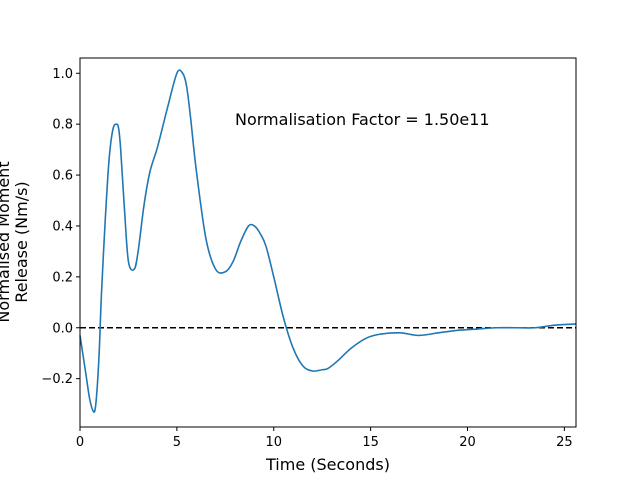 Image resolution: width=640 pixels, height=480 pixels. Describe the element at coordinates (62, 176) in the screenshot. I see `y-tick-label: 0.6` at that location.